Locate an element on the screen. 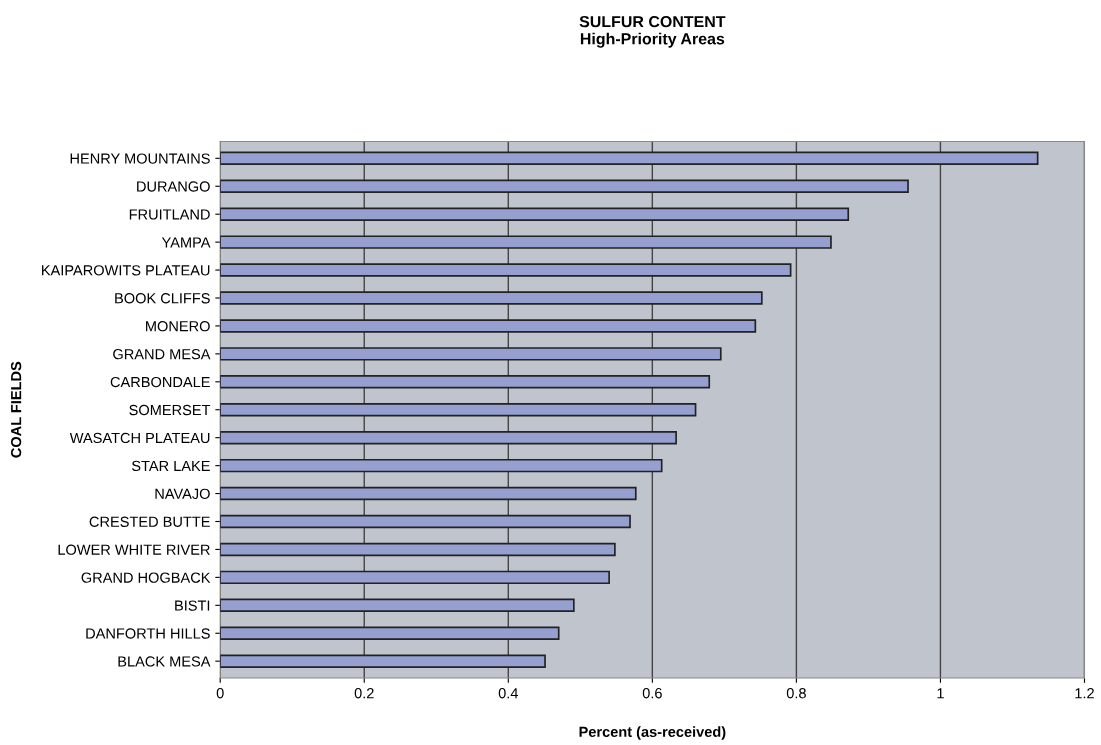 This screenshot has width=1101, height=745. x-tick-label: 0.4 is located at coordinates (508, 693).